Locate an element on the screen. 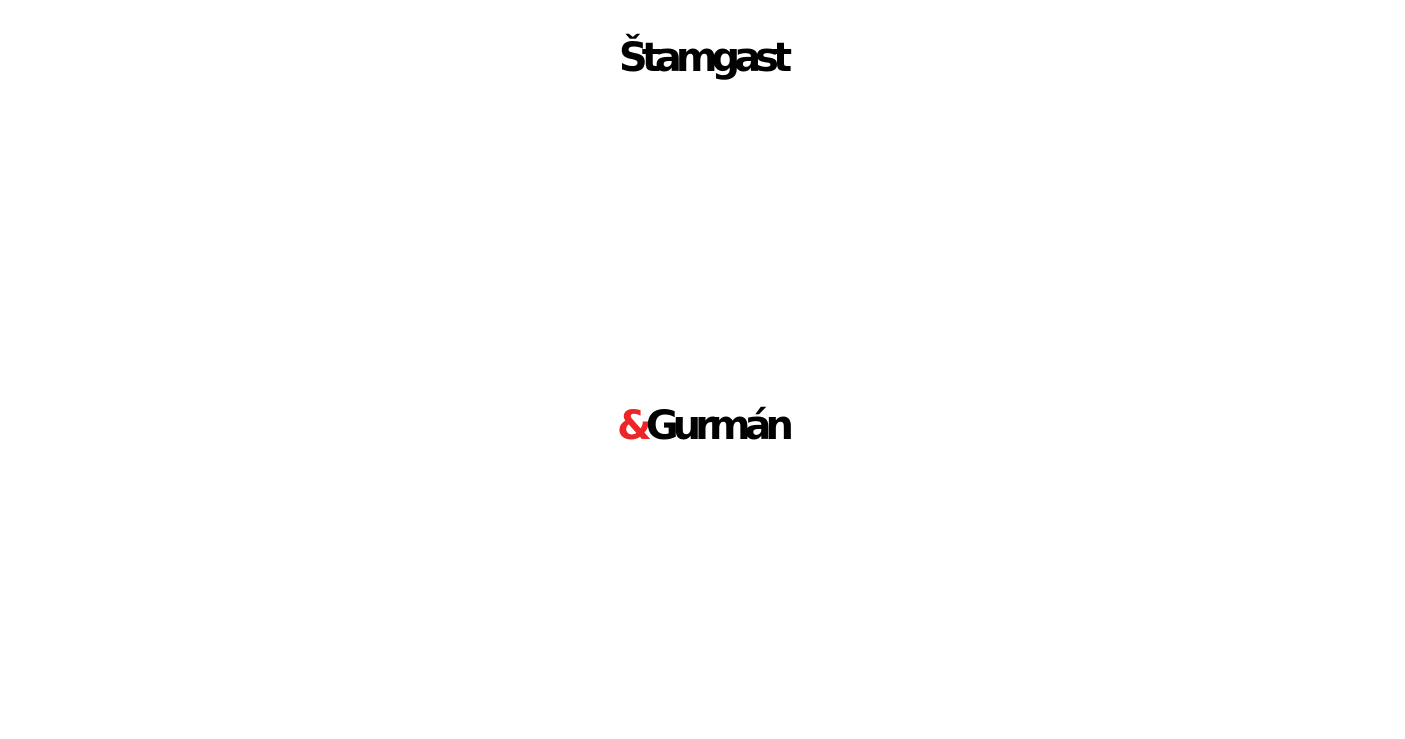  logo-line-gurman: &Gurmán is located at coordinates (702, 426).